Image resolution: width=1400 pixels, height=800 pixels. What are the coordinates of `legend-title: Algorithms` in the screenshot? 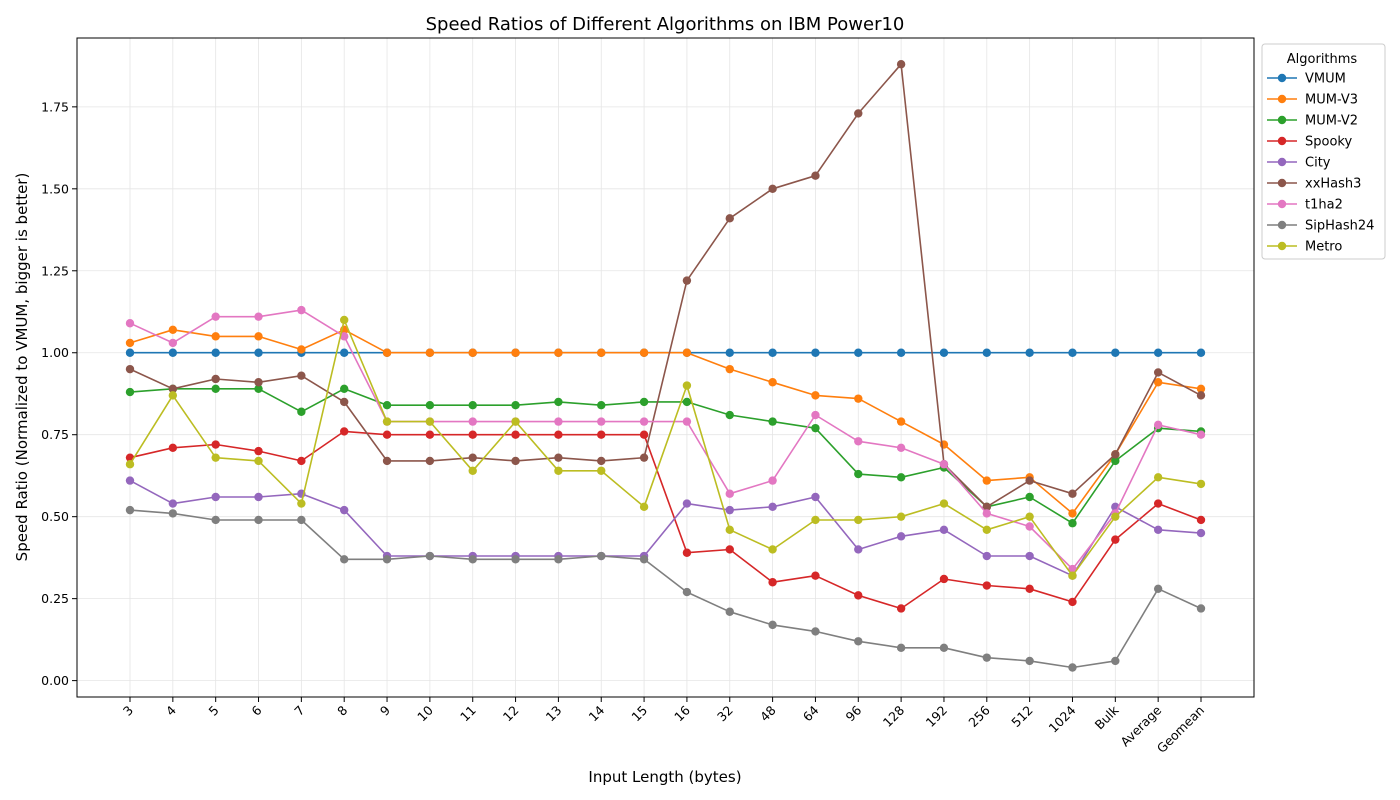 It's located at (1322, 59).